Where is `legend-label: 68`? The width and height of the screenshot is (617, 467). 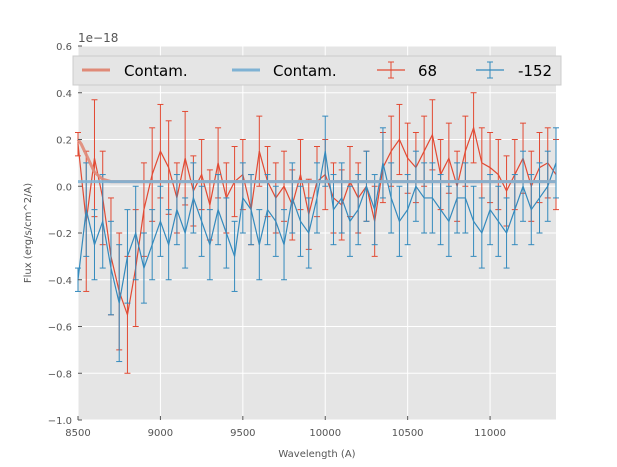
legend-label: 68 is located at coordinates (427, 71).